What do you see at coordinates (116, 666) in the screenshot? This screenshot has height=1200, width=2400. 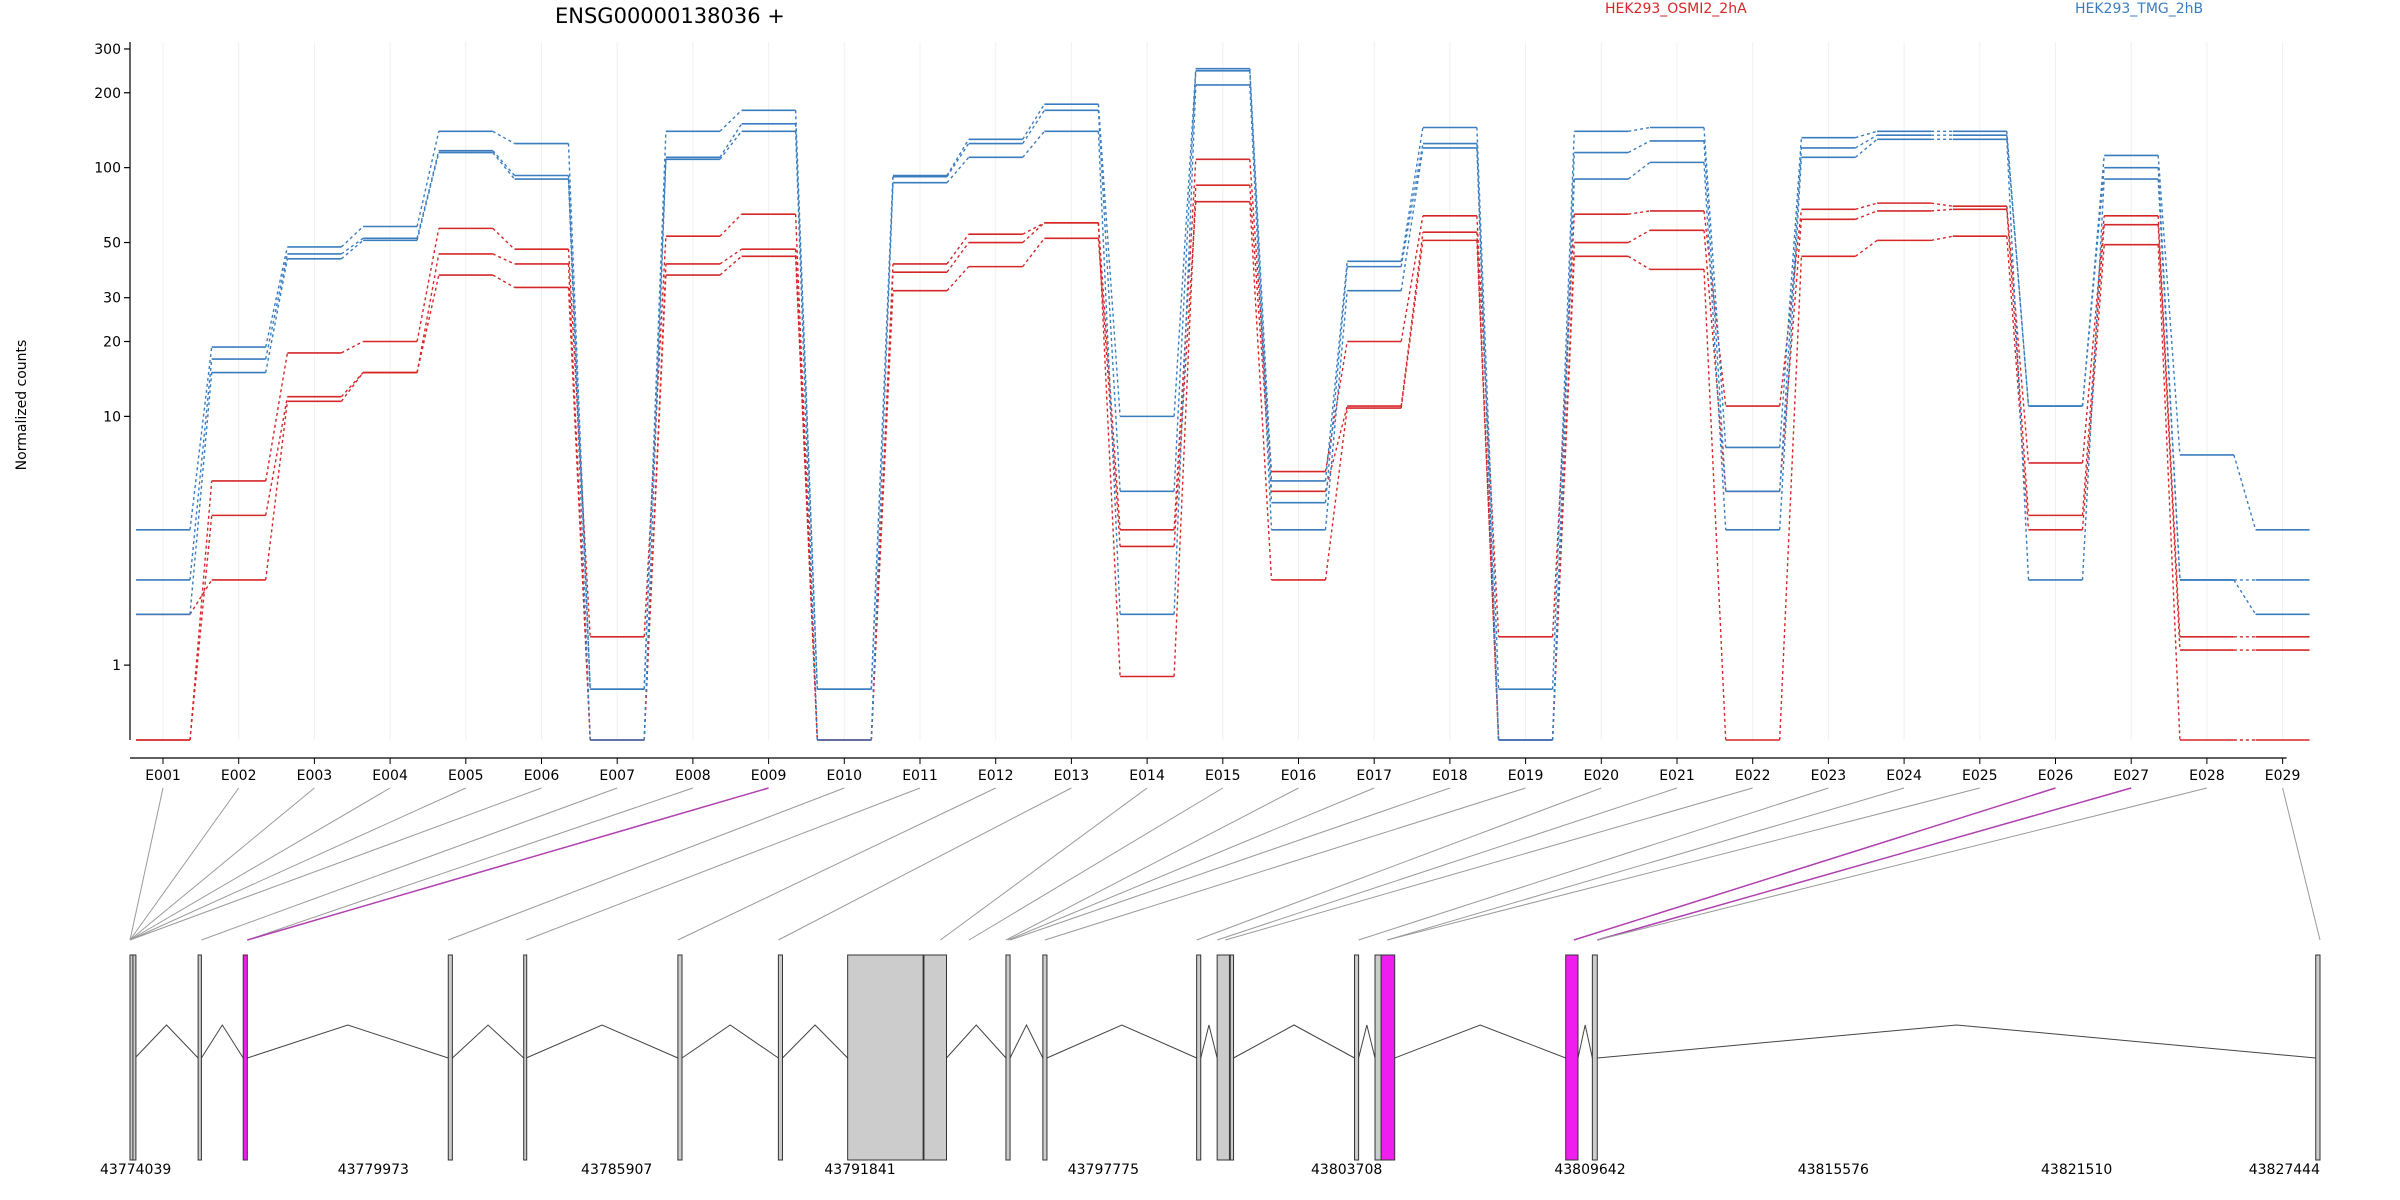 I see `y-tick-label-1: 1` at bounding box center [116, 666].